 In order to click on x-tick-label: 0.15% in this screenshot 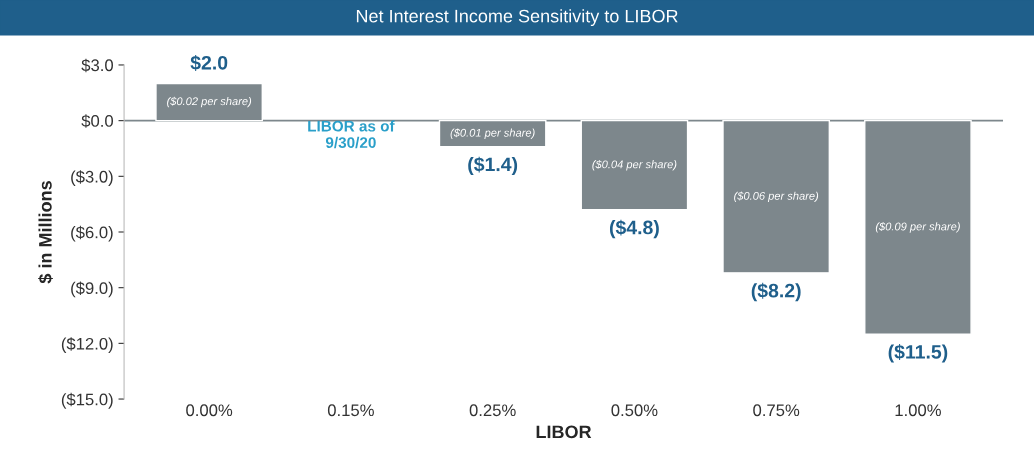, I will do `click(350, 410)`.